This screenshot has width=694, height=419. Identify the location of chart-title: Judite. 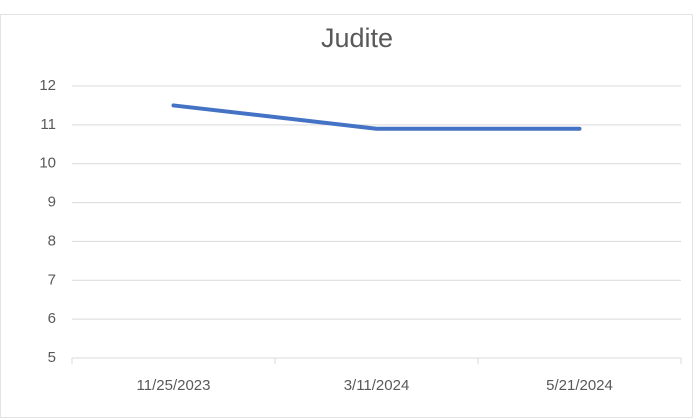
(357, 38).